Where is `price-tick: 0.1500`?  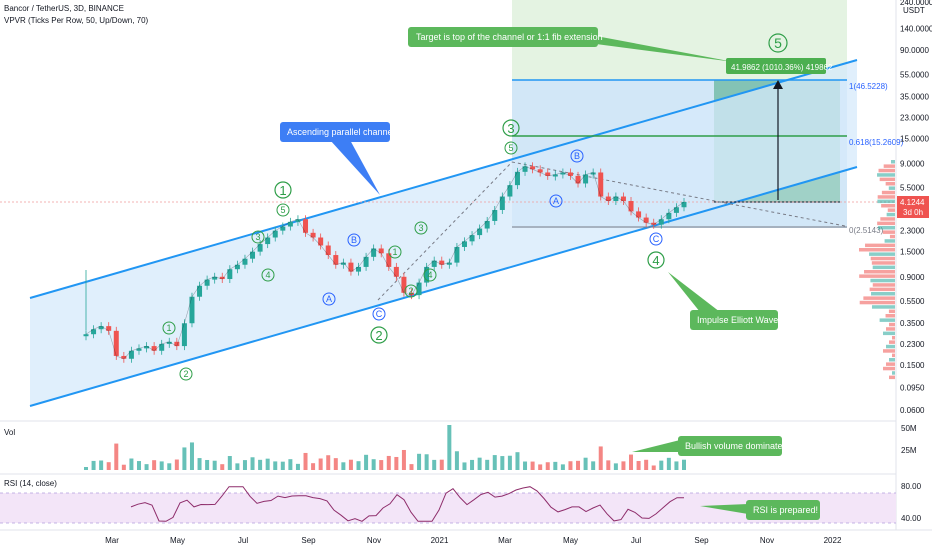
price-tick: 0.1500 is located at coordinates (912, 365).